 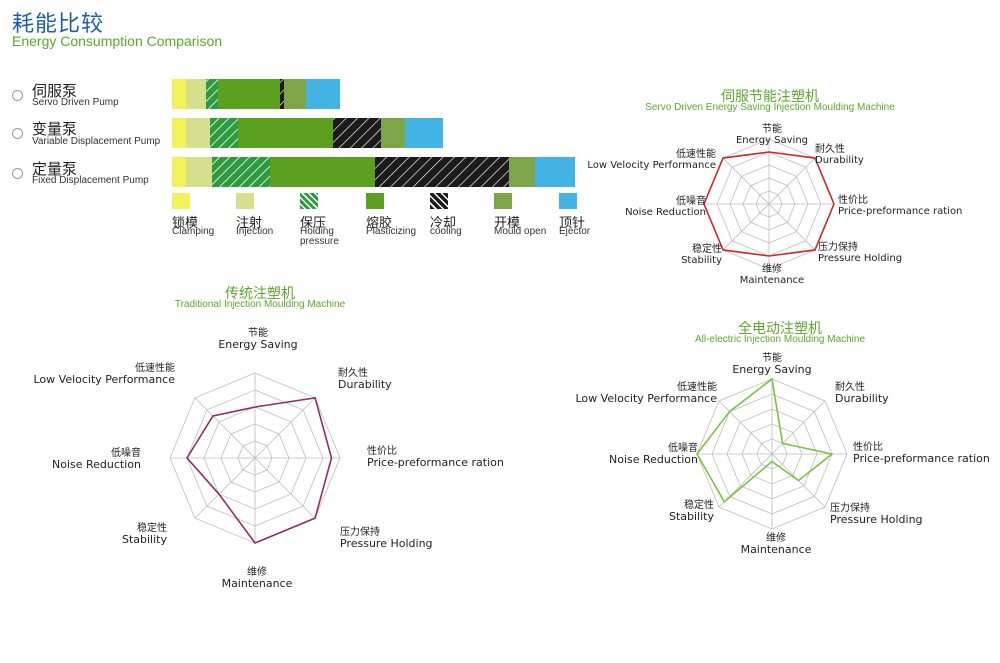 What do you see at coordinates (568, 201) in the screenshot?
I see `legend-swatch-ejector` at bounding box center [568, 201].